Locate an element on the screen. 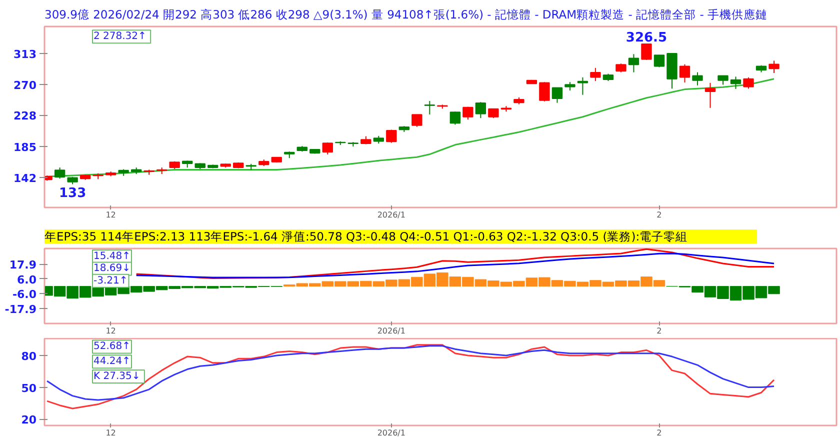 The image size is (840, 440). annotation: 52.68↑ is located at coordinates (112, 346).